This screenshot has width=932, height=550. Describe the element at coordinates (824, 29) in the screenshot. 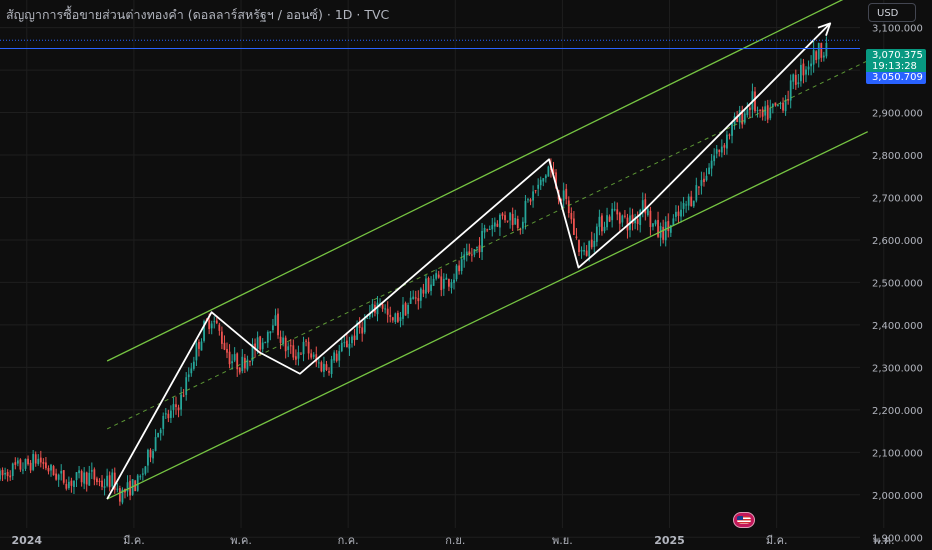

I see `arrowhead` at that location.